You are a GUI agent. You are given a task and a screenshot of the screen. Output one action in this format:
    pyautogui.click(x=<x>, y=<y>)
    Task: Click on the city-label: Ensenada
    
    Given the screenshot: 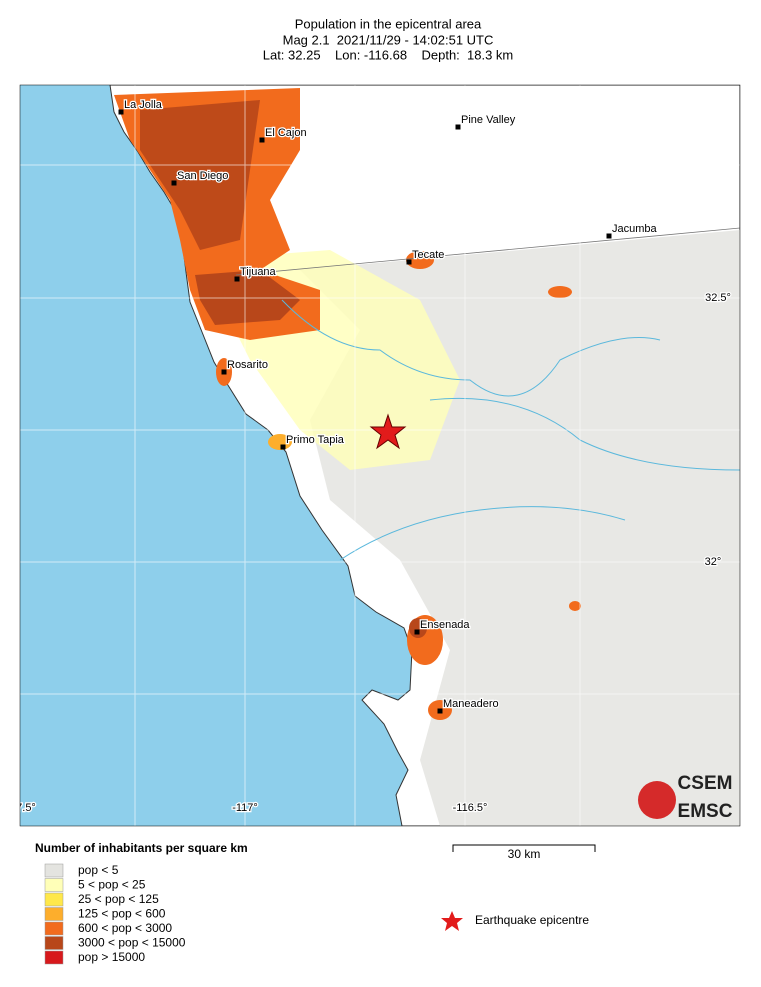 What is the action you would take?
    pyautogui.click(x=445, y=625)
    